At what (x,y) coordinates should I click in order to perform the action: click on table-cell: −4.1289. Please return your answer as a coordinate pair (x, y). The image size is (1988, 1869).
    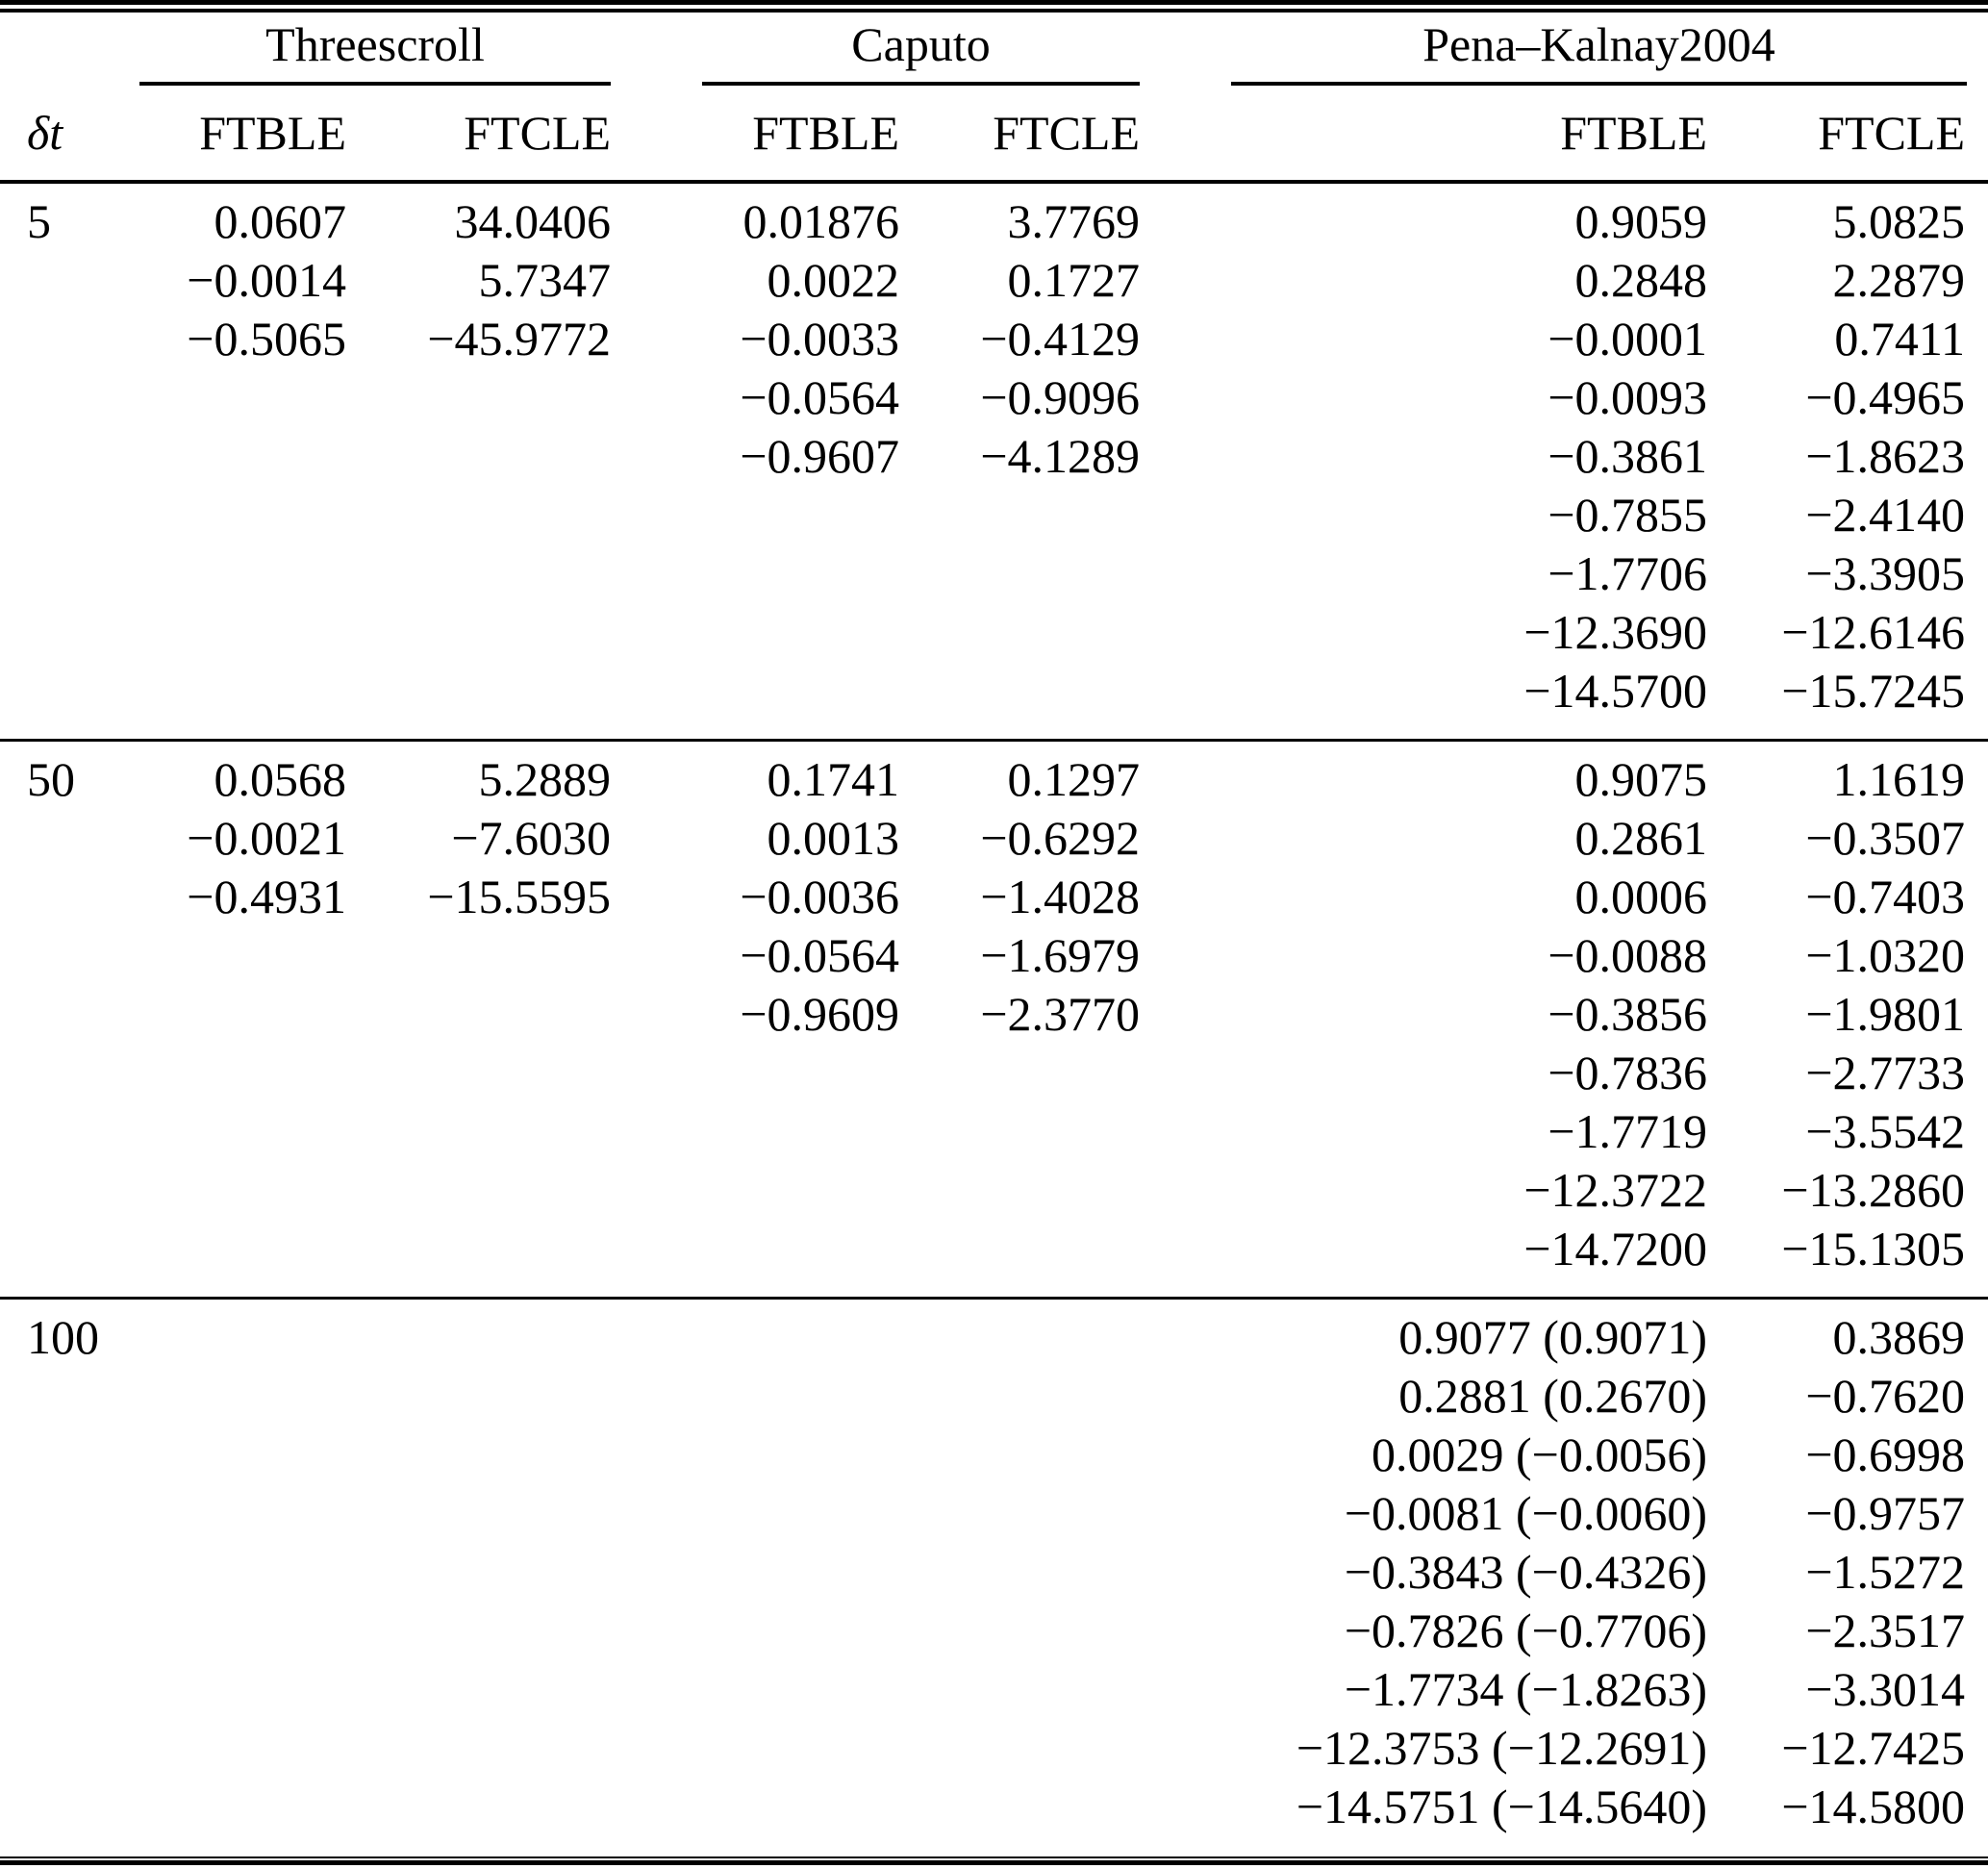
    Looking at the image, I should click on (1060, 455).